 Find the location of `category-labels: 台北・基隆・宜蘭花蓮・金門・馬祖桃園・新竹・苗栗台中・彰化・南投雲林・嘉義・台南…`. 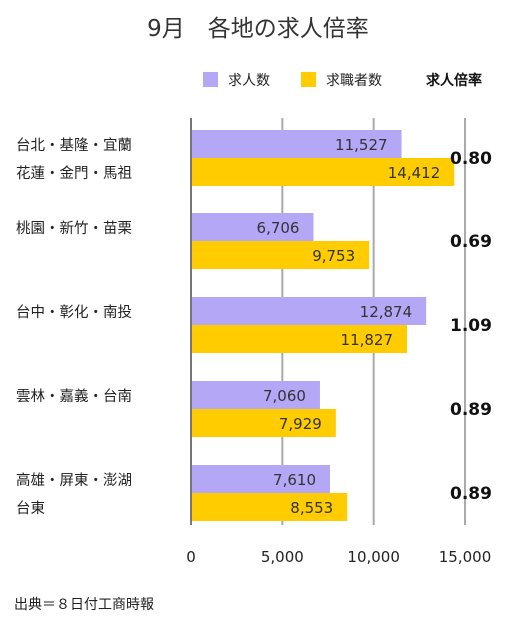

category-labels: 台北・基隆・宜蘭花蓮・金門・馬祖桃園・新竹・苗栗台中・彰化・南投雲林・嘉義・台南… is located at coordinates (74, 327).